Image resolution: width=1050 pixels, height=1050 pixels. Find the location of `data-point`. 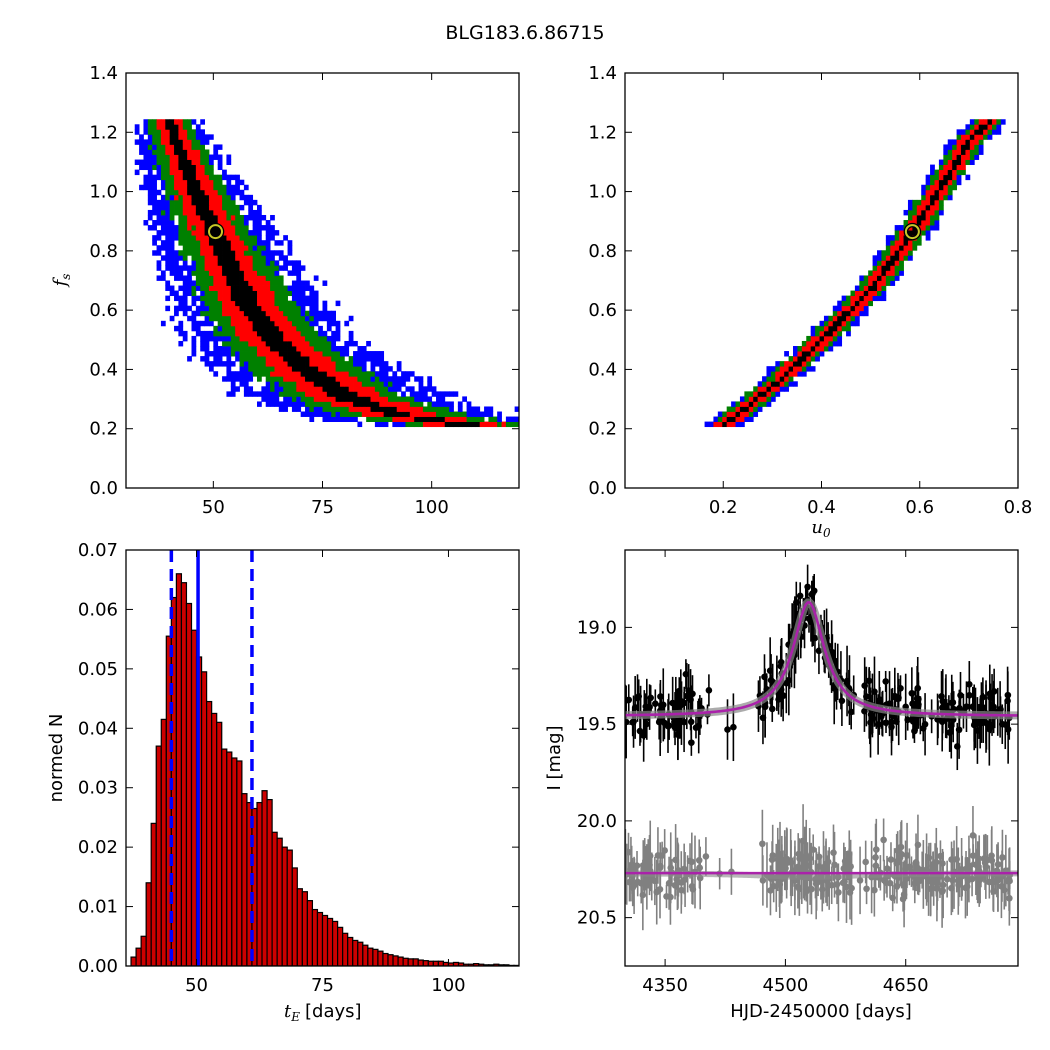

data-point is located at coordinates (966, 707).